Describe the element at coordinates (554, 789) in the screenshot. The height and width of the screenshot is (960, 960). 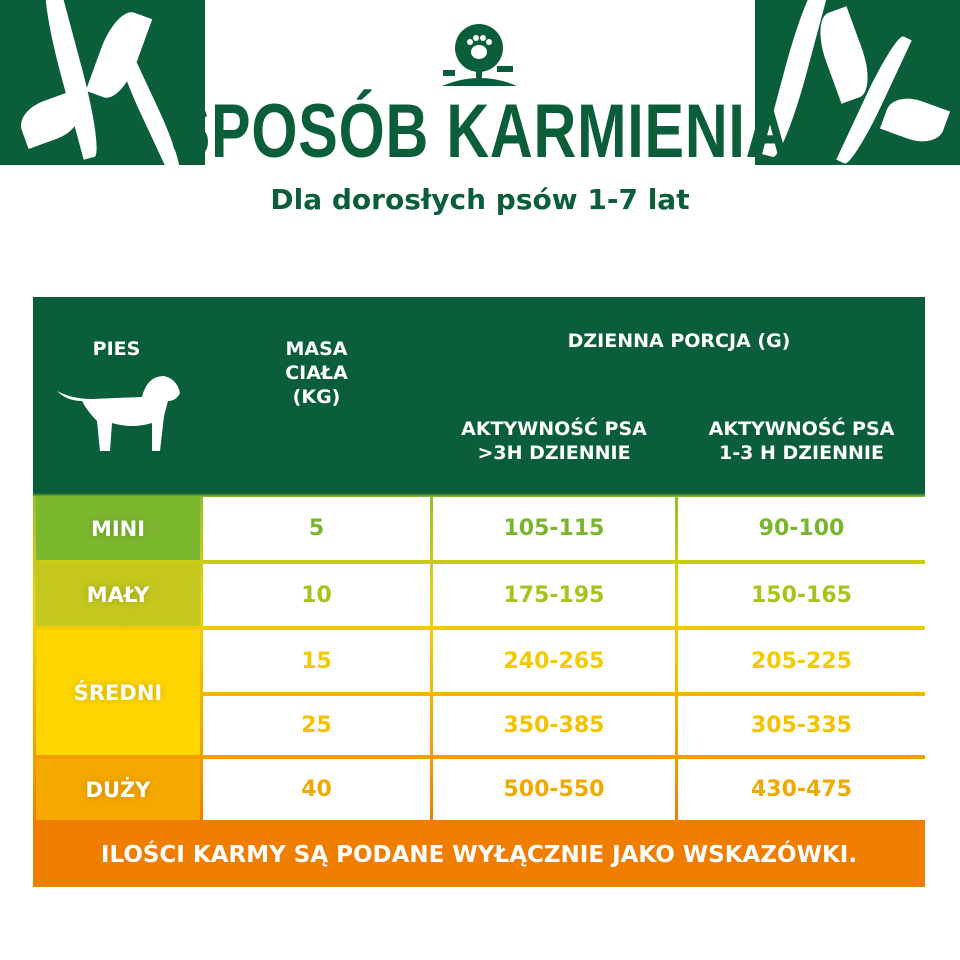
I see `cell-high: 500-550` at that location.